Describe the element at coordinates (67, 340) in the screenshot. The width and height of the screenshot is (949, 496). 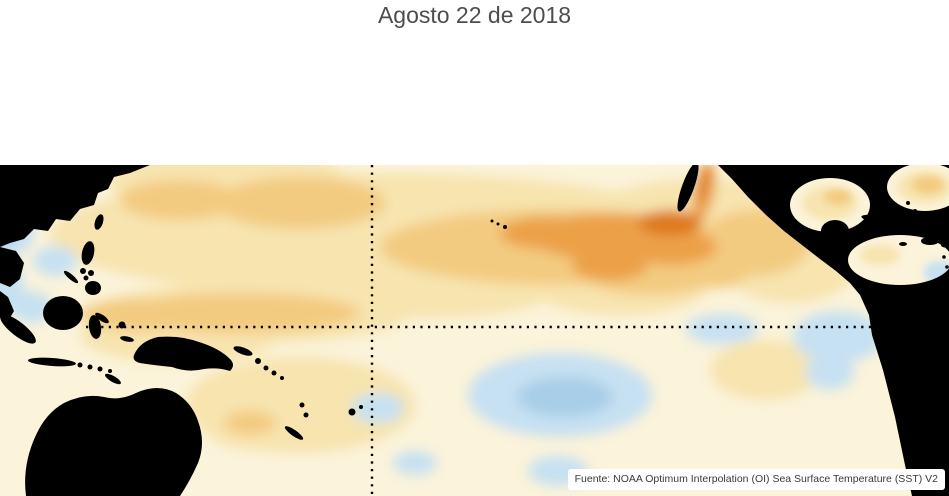
I see `islands-indonesia` at that location.